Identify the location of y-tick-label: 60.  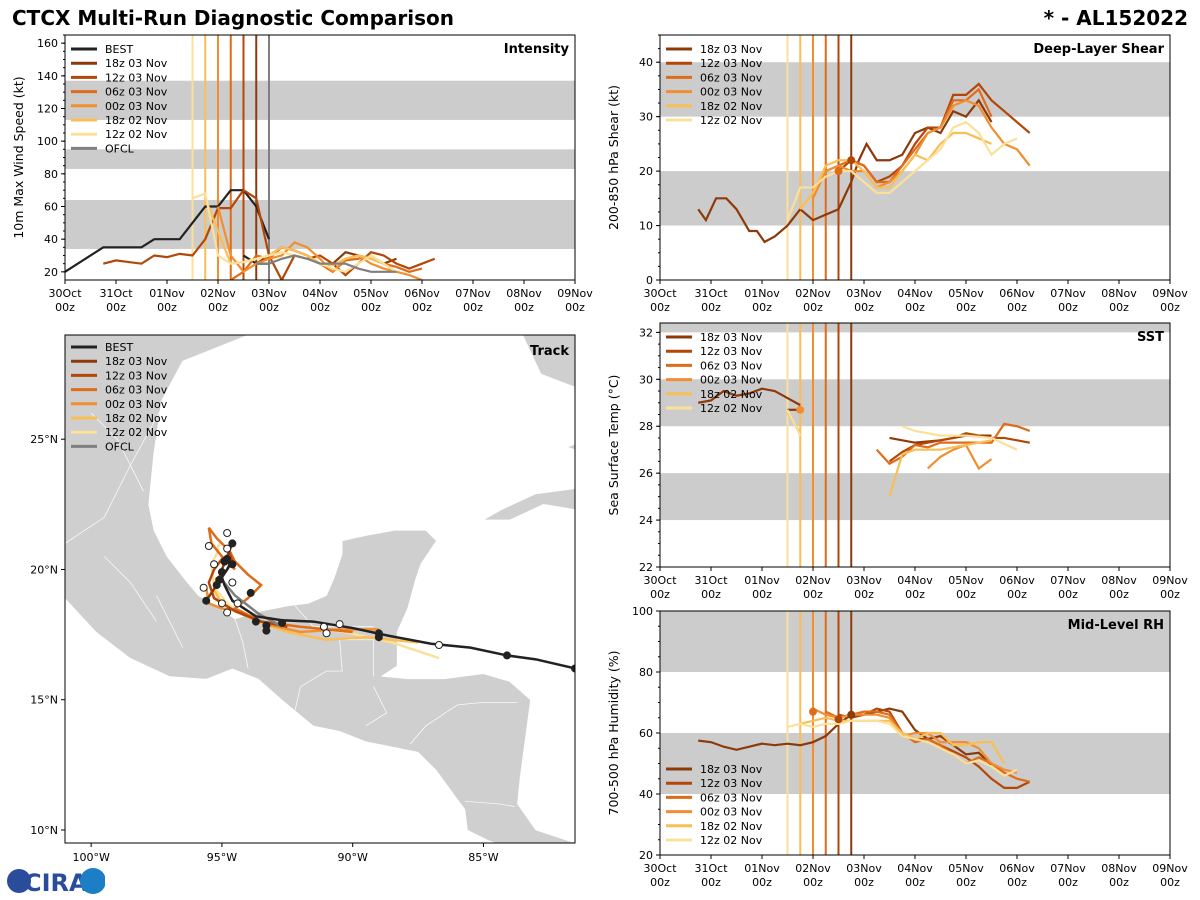
(51, 207).